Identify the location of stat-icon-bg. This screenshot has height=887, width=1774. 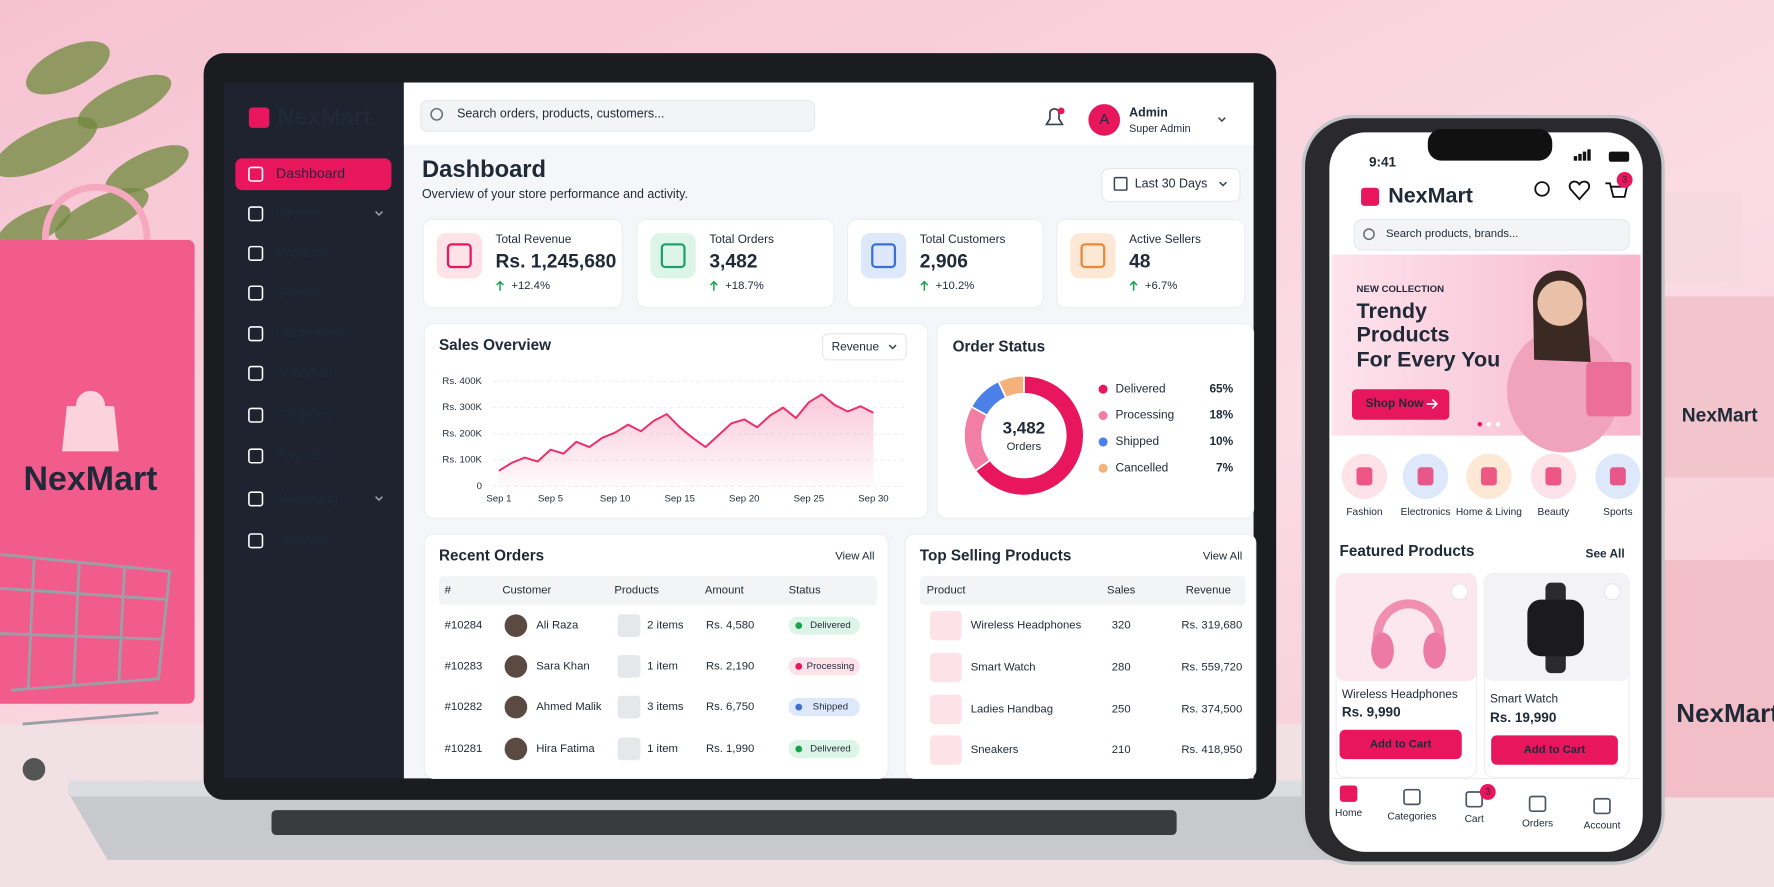
(883, 256).